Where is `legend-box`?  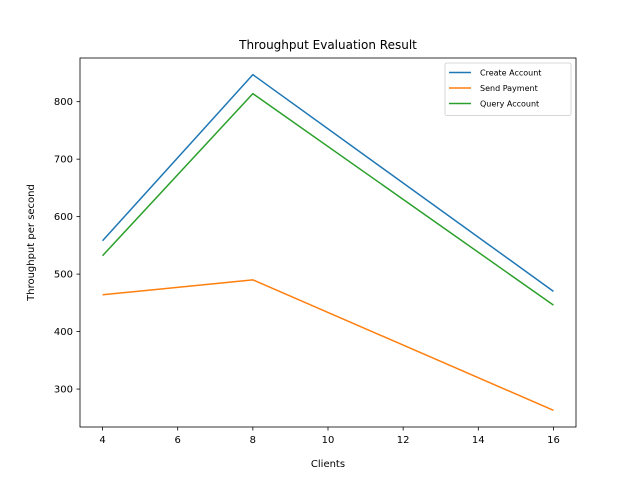
legend-box is located at coordinates (508, 89).